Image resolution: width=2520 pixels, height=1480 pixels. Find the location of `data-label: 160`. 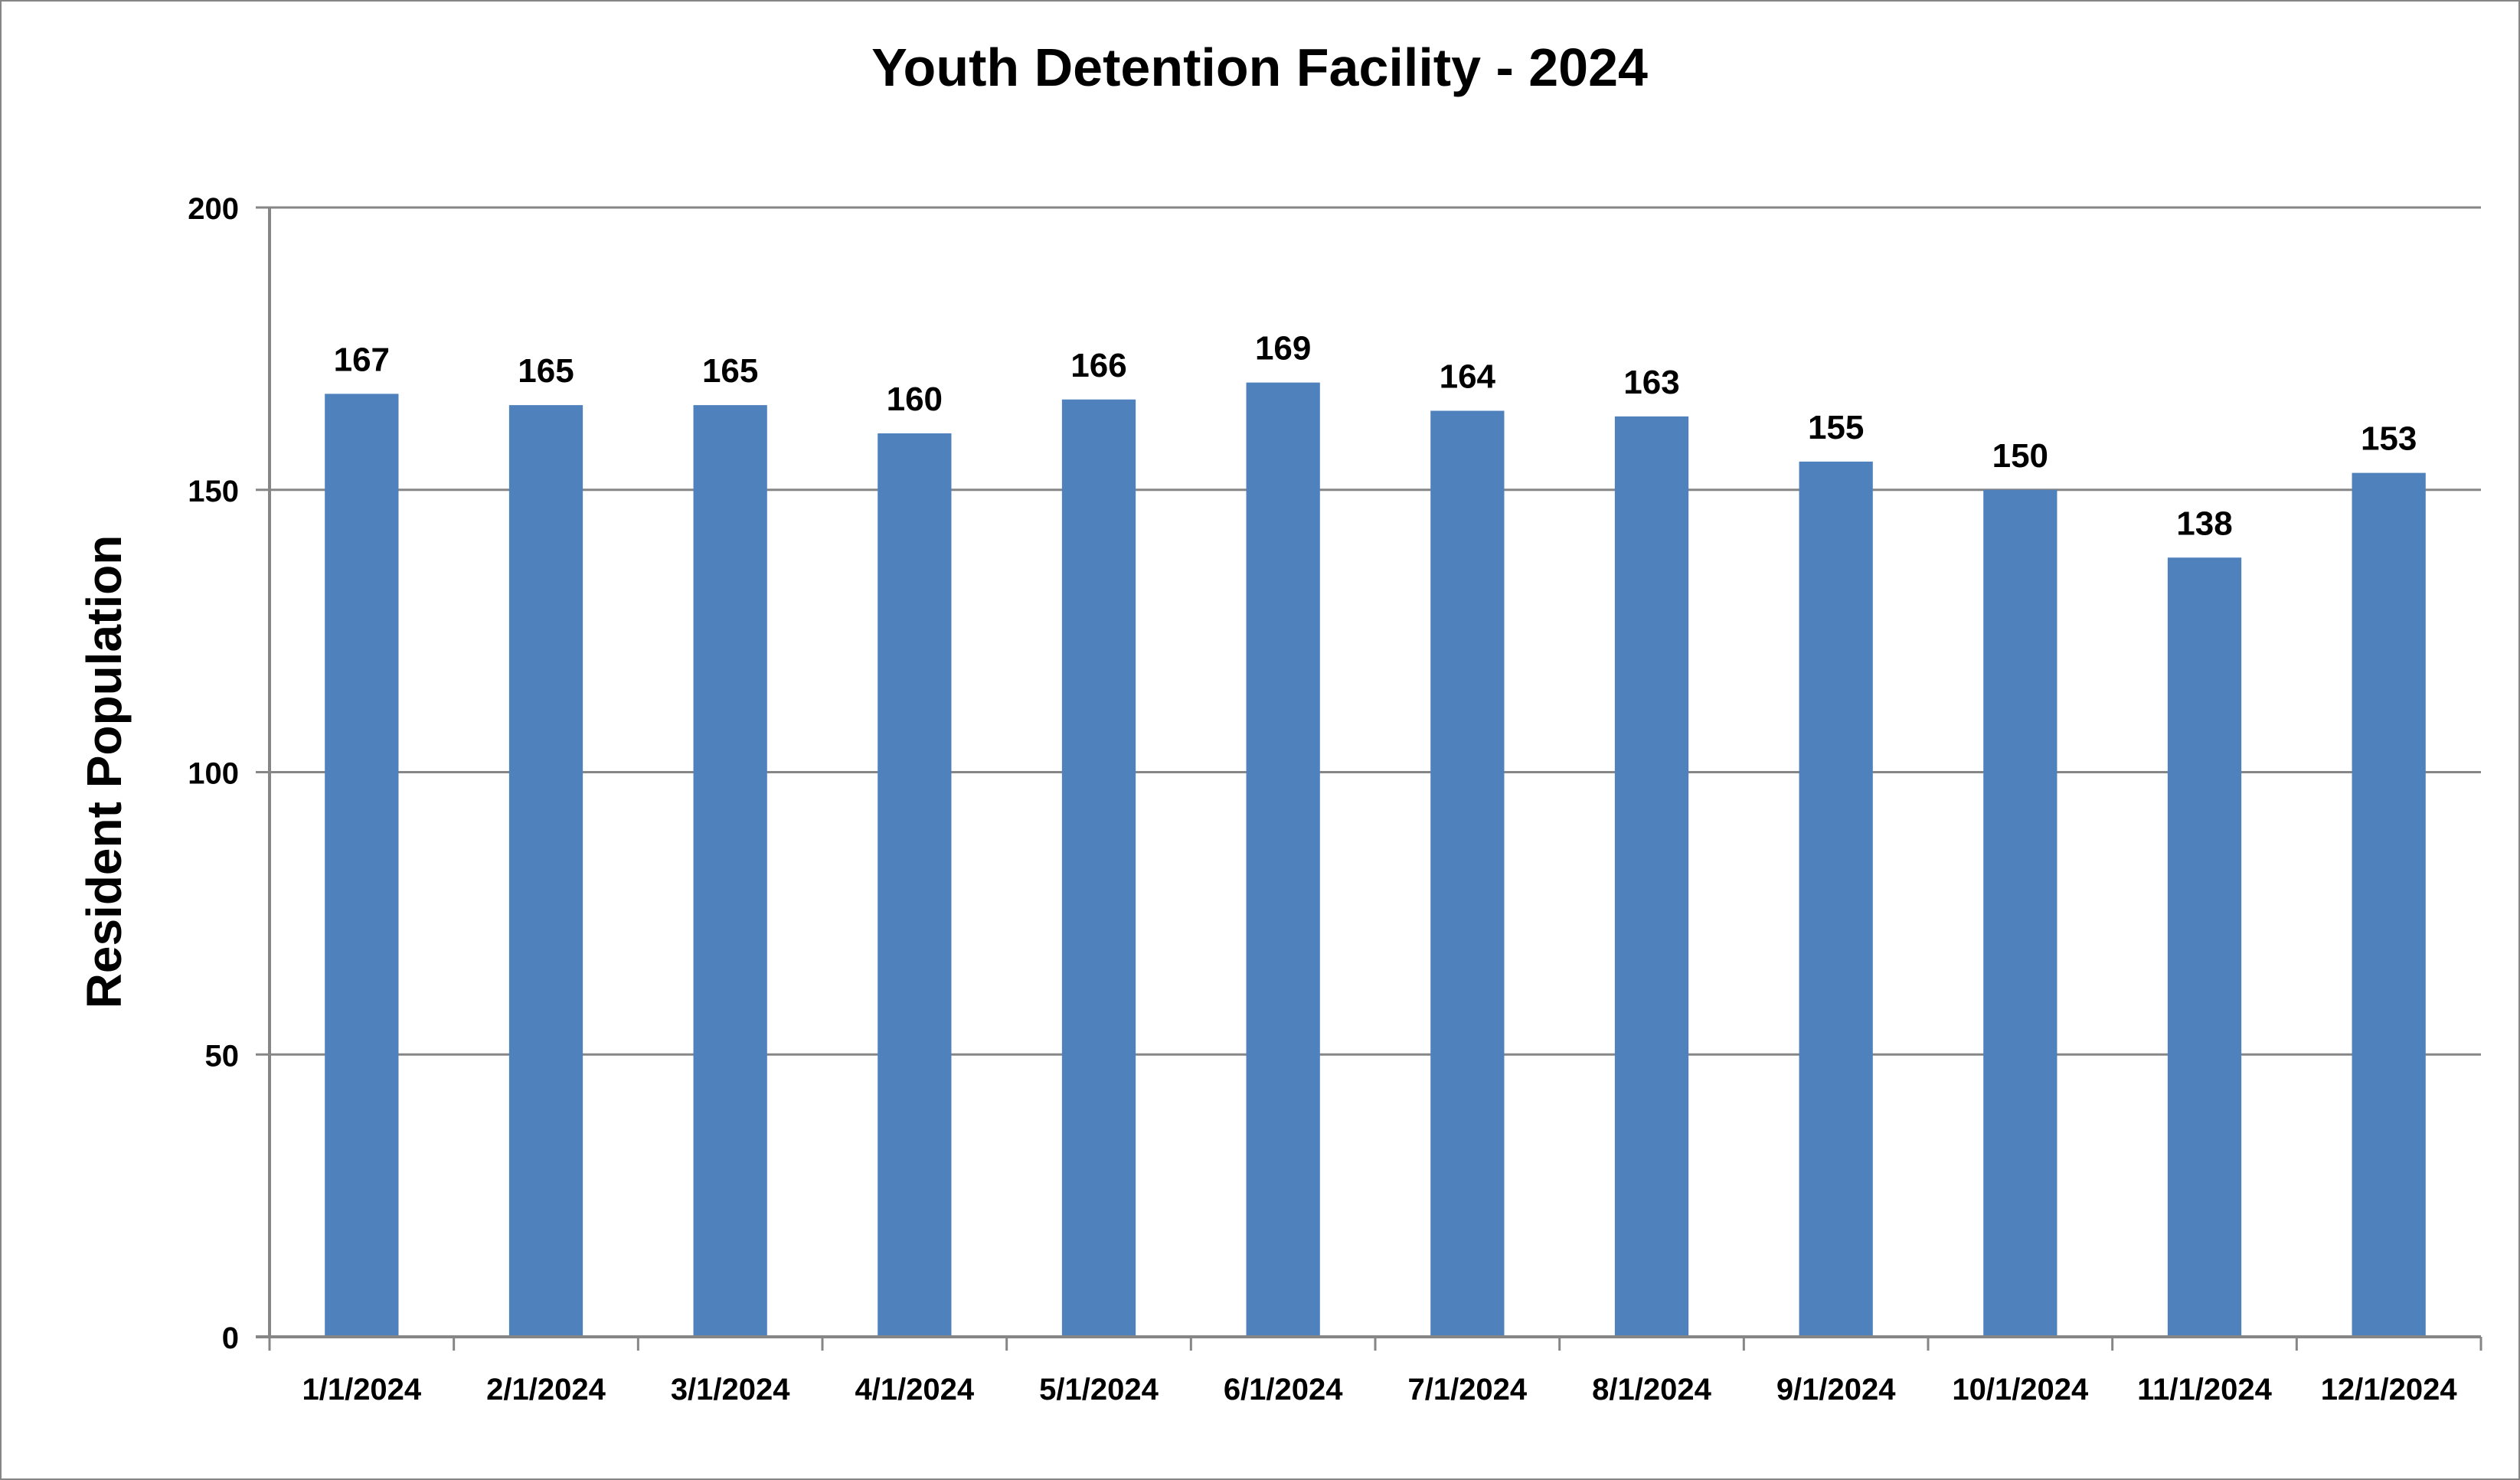

data-label: 160 is located at coordinates (915, 400).